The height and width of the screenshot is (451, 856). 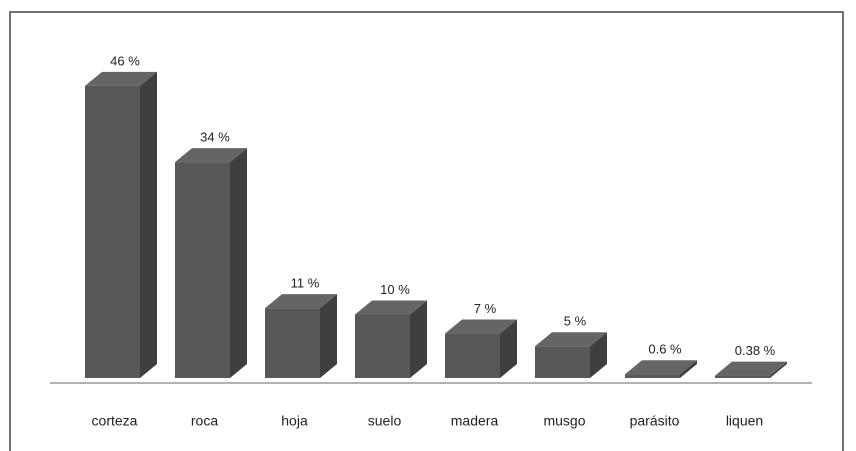 What do you see at coordinates (215, 137) in the screenshot?
I see `value-label: 34 %` at bounding box center [215, 137].